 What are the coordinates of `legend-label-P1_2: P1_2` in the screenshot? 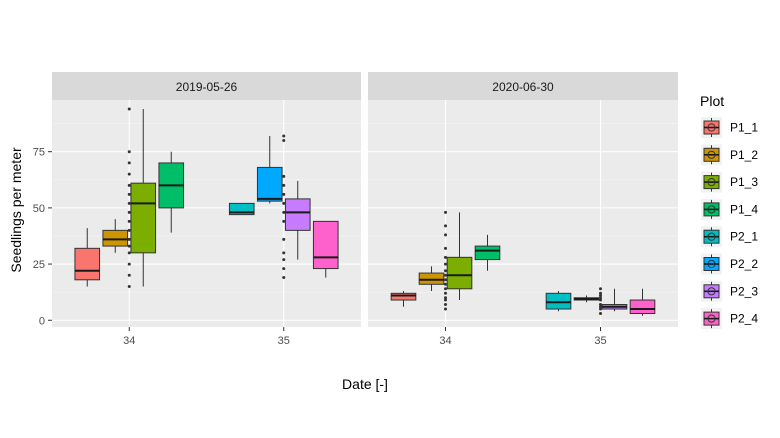 It's located at (744, 155).